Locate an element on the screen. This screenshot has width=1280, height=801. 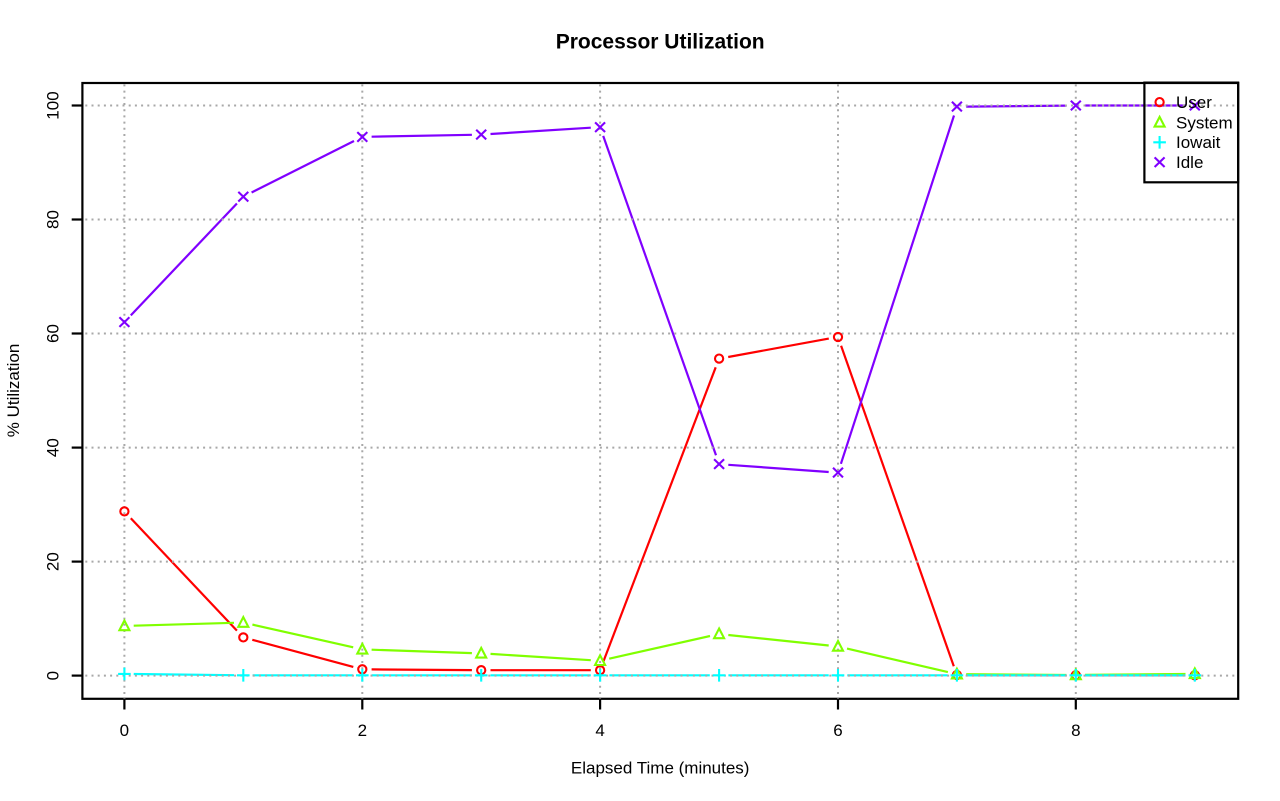
svg-text: % Utilization is located at coordinates (13, 391).